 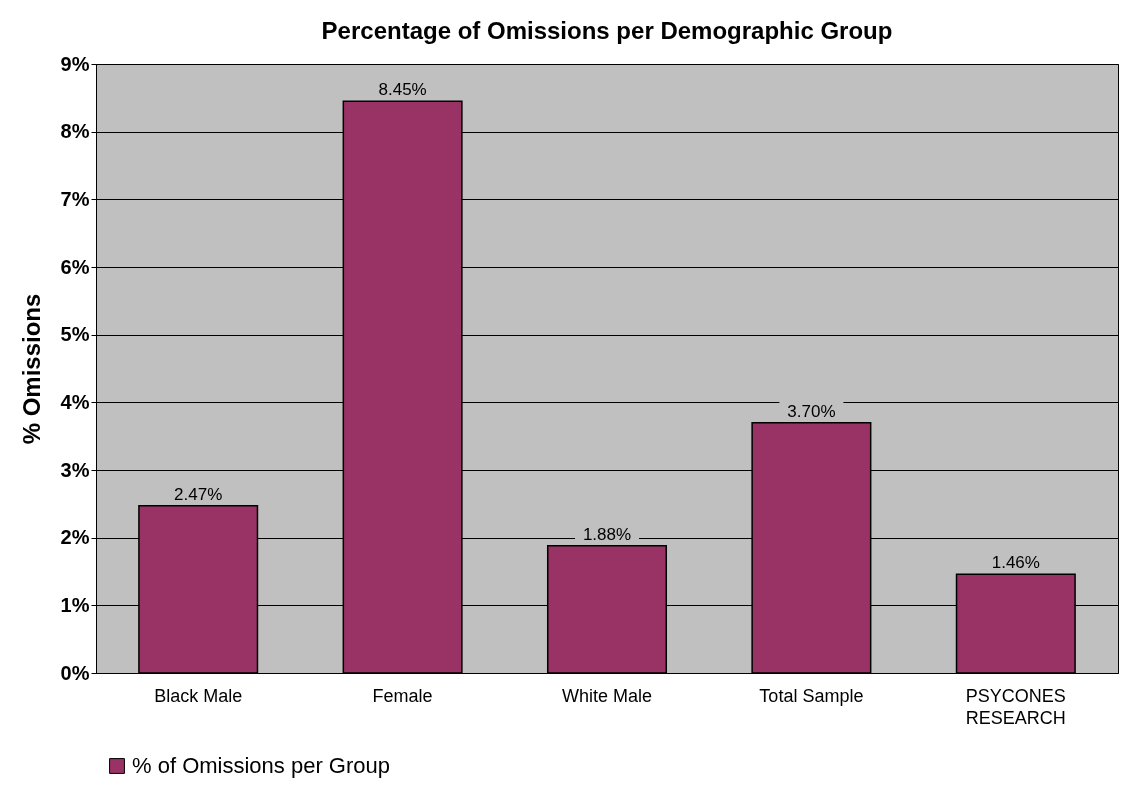 I want to click on data-label: 2.47%, so click(x=198, y=494).